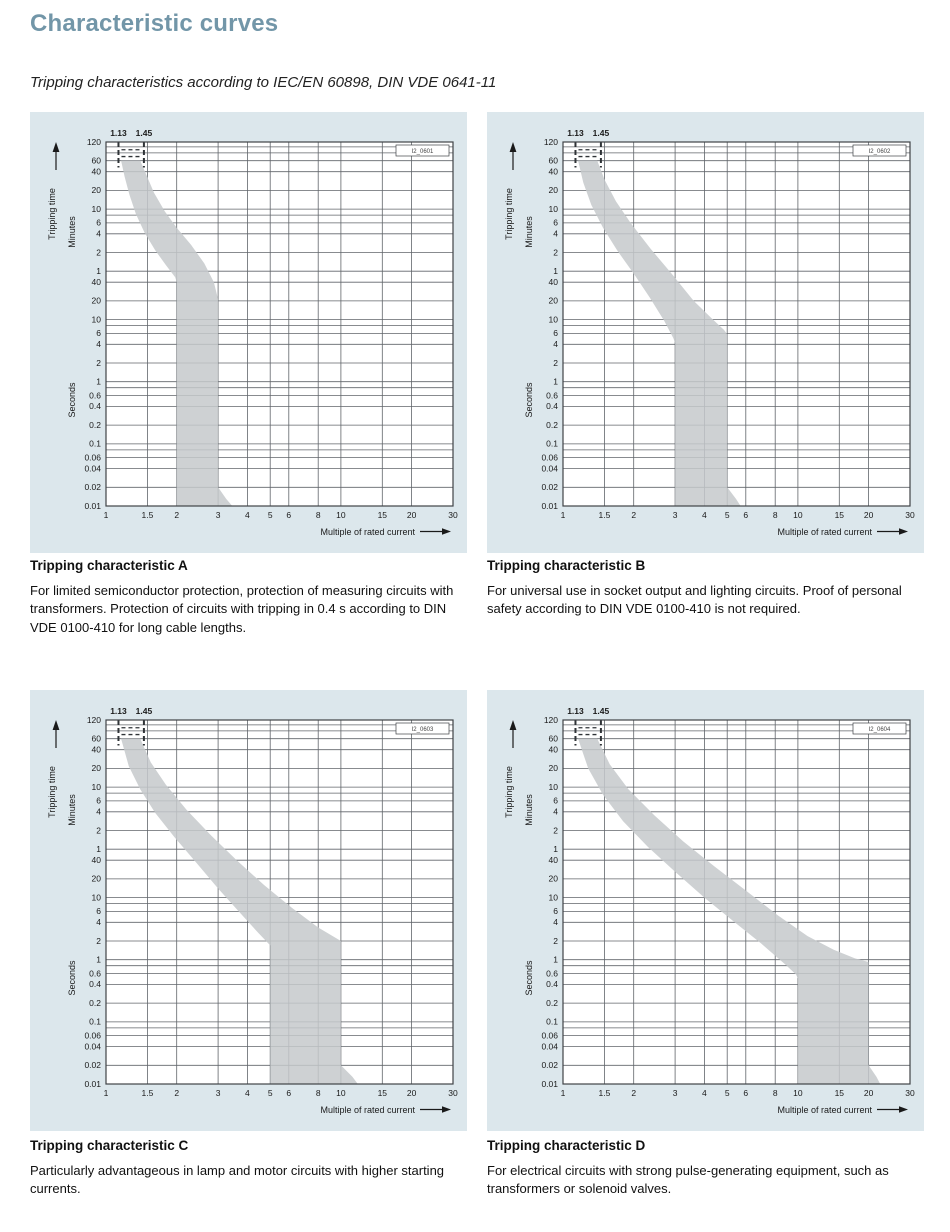  Describe the element at coordinates (552, 425) in the screenshot. I see `y-tick-label: 0.2` at that location.